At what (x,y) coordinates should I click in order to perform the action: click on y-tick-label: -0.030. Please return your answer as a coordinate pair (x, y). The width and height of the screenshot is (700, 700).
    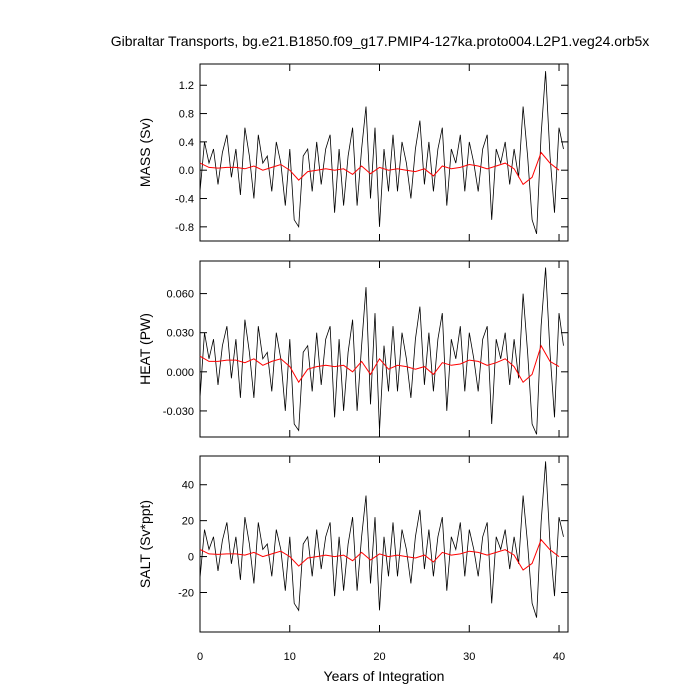
    Looking at the image, I should click on (178, 412).